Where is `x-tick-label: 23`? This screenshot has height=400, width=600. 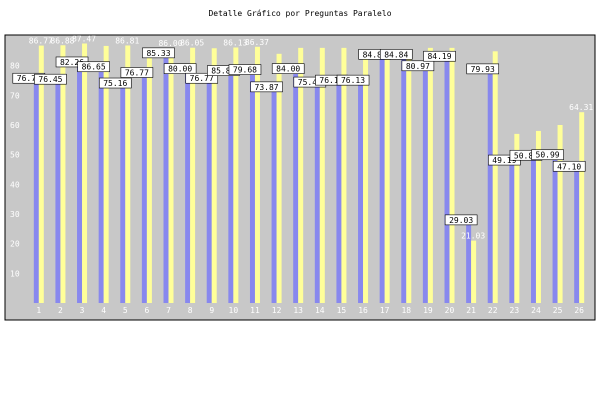 x-tick-label: 23 is located at coordinates (515, 310).